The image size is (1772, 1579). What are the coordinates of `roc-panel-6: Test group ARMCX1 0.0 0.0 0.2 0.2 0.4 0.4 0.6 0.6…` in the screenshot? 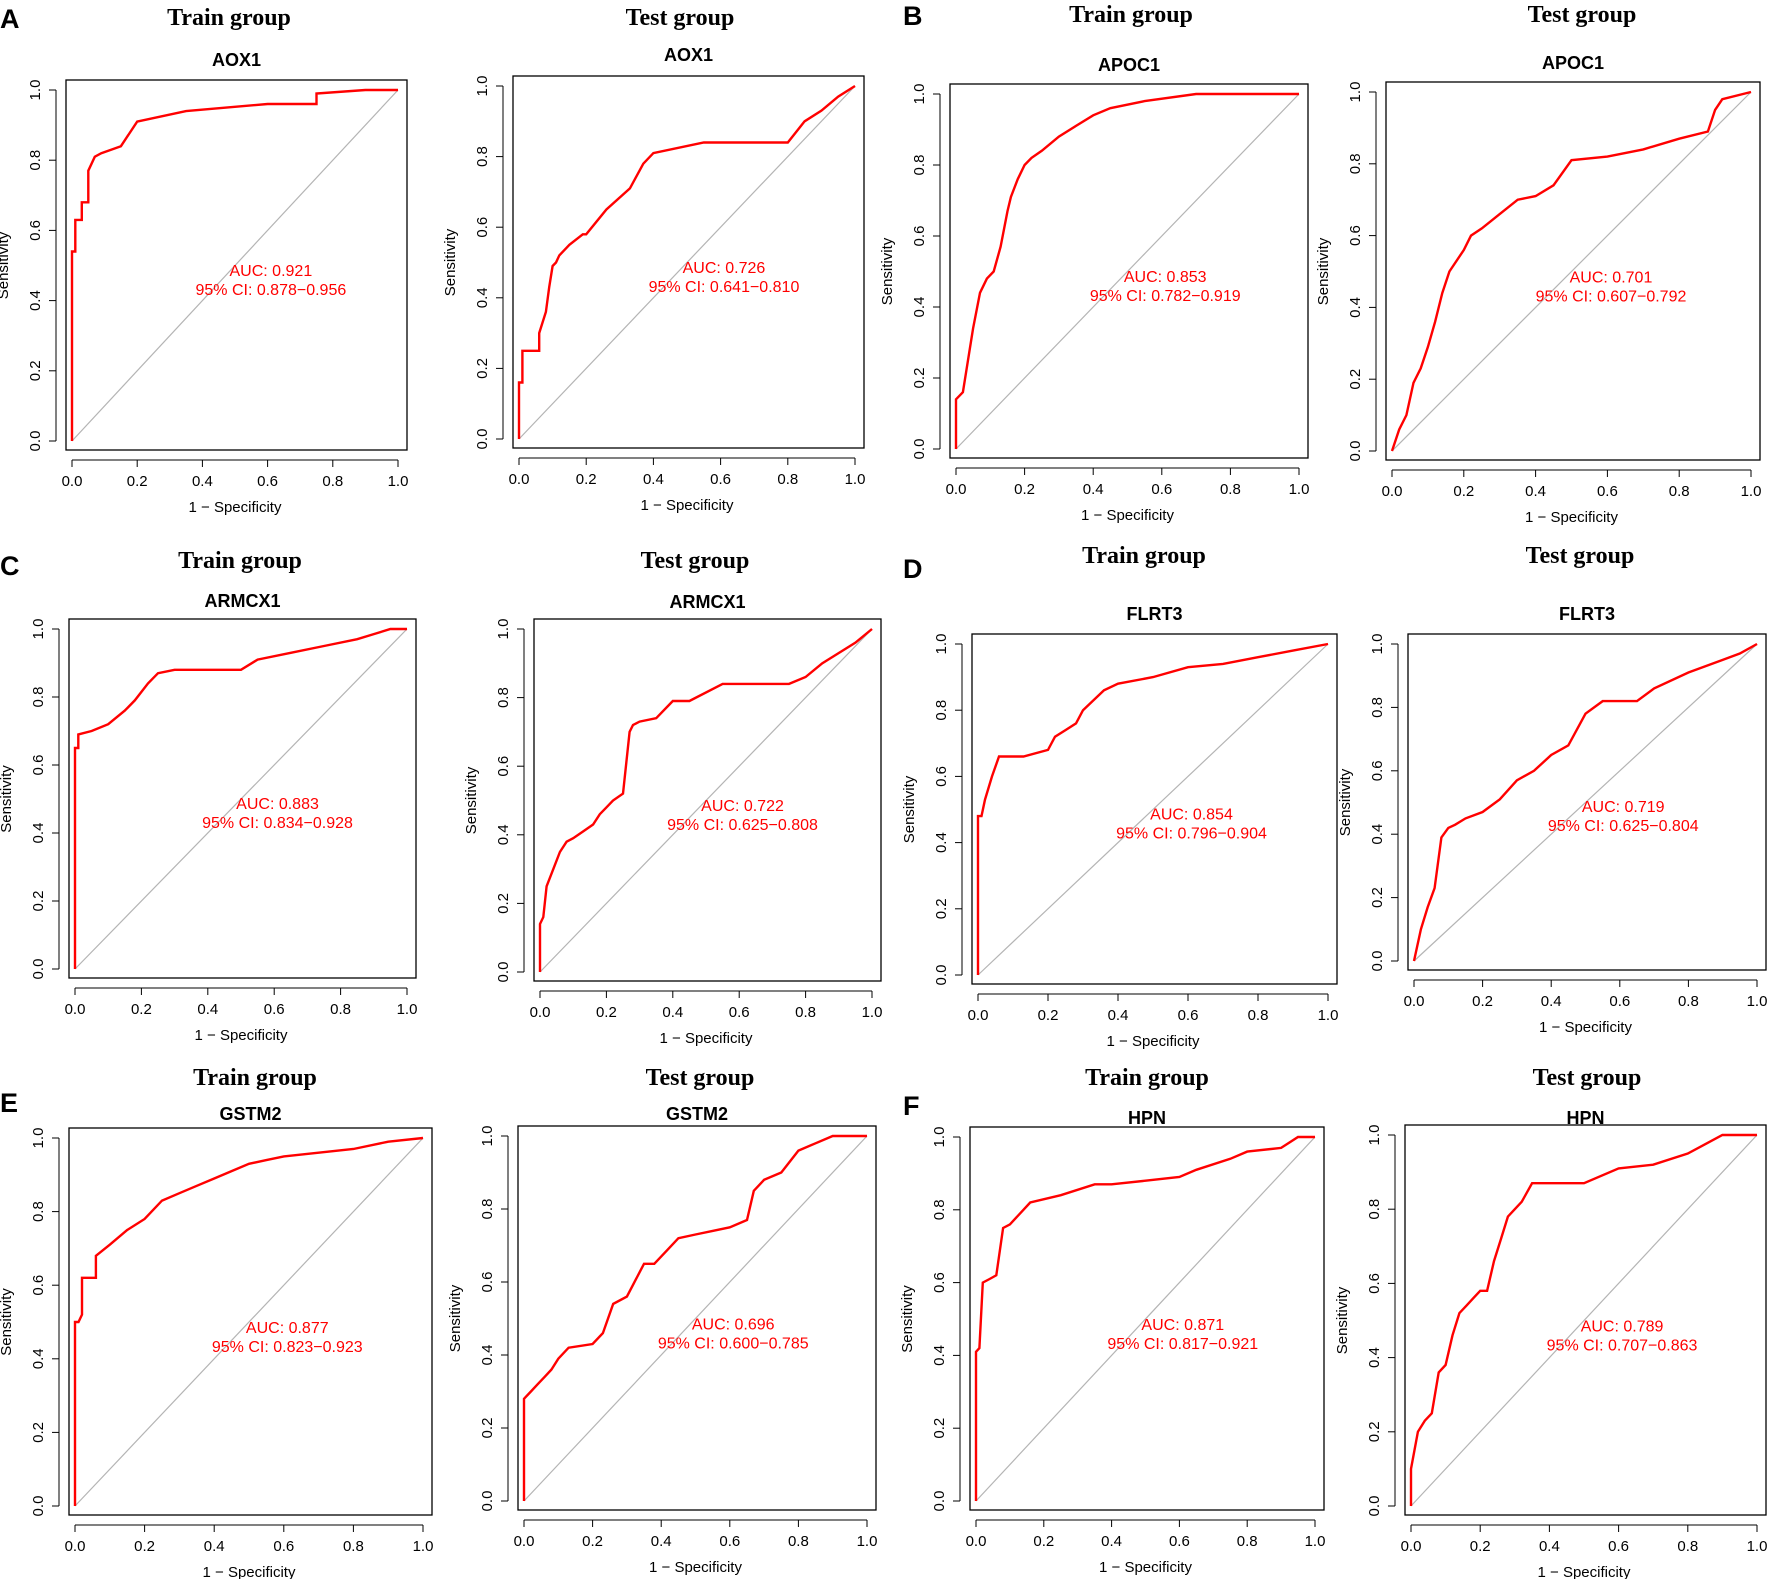 It's located at (672, 797).